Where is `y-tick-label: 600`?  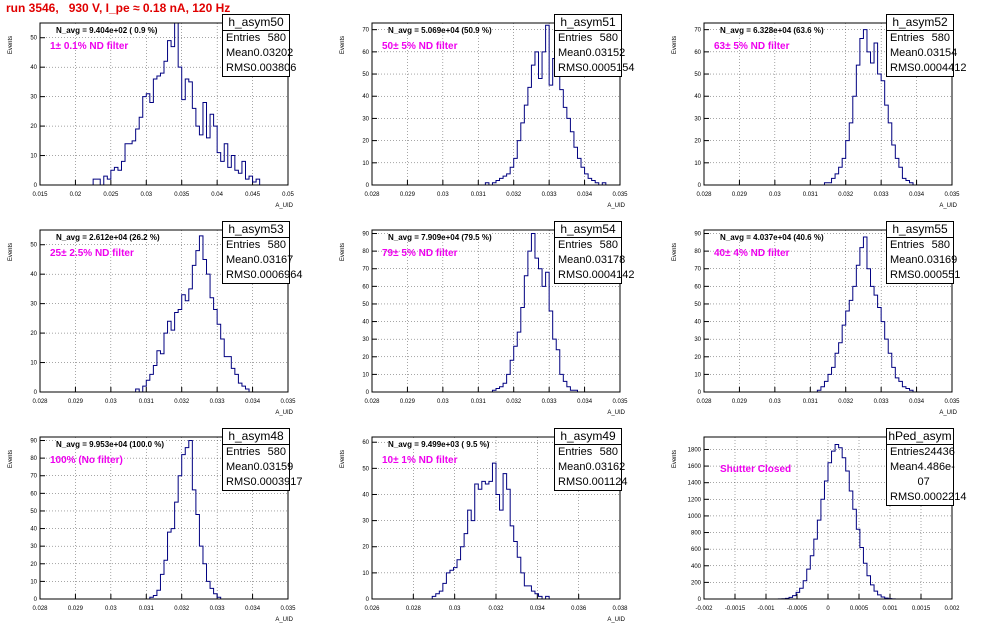
y-tick-label: 600 is located at coordinates (696, 550).